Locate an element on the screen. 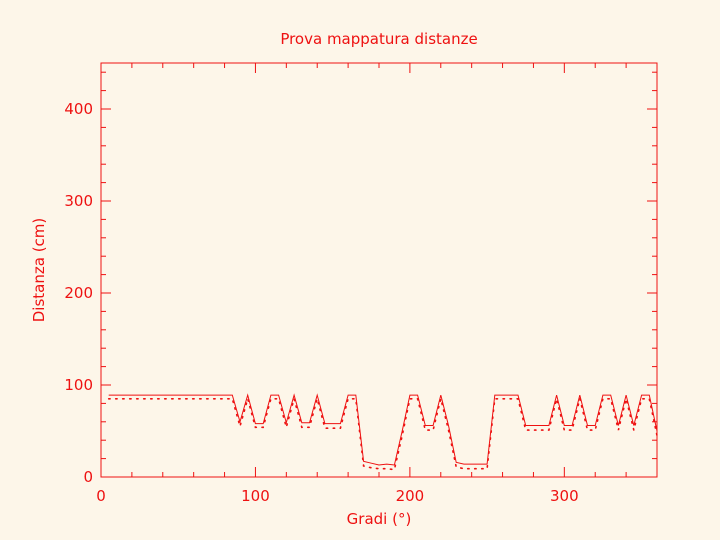 The image size is (720, 540). x-tick-label: 300 is located at coordinates (564, 496).